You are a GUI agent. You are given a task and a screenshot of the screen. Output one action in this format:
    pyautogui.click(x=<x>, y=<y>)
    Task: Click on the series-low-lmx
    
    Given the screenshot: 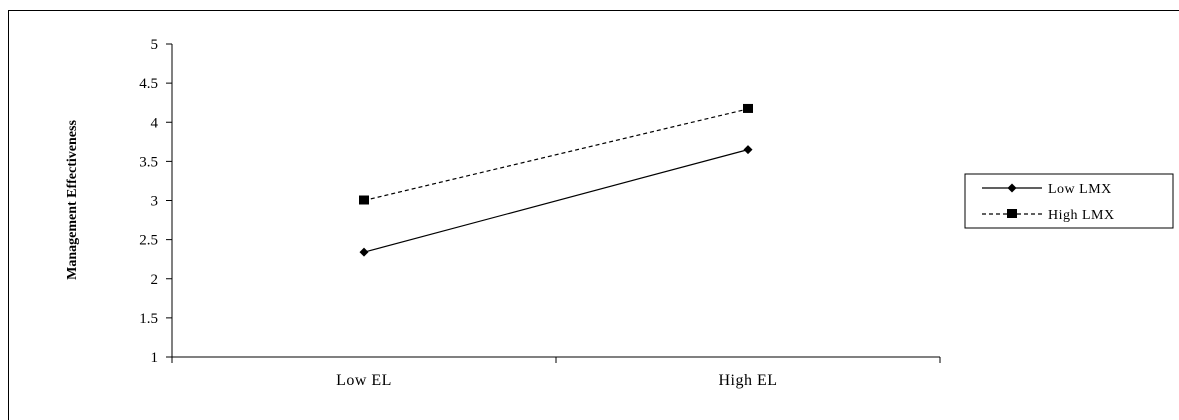 What is the action you would take?
    pyautogui.click(x=556, y=201)
    